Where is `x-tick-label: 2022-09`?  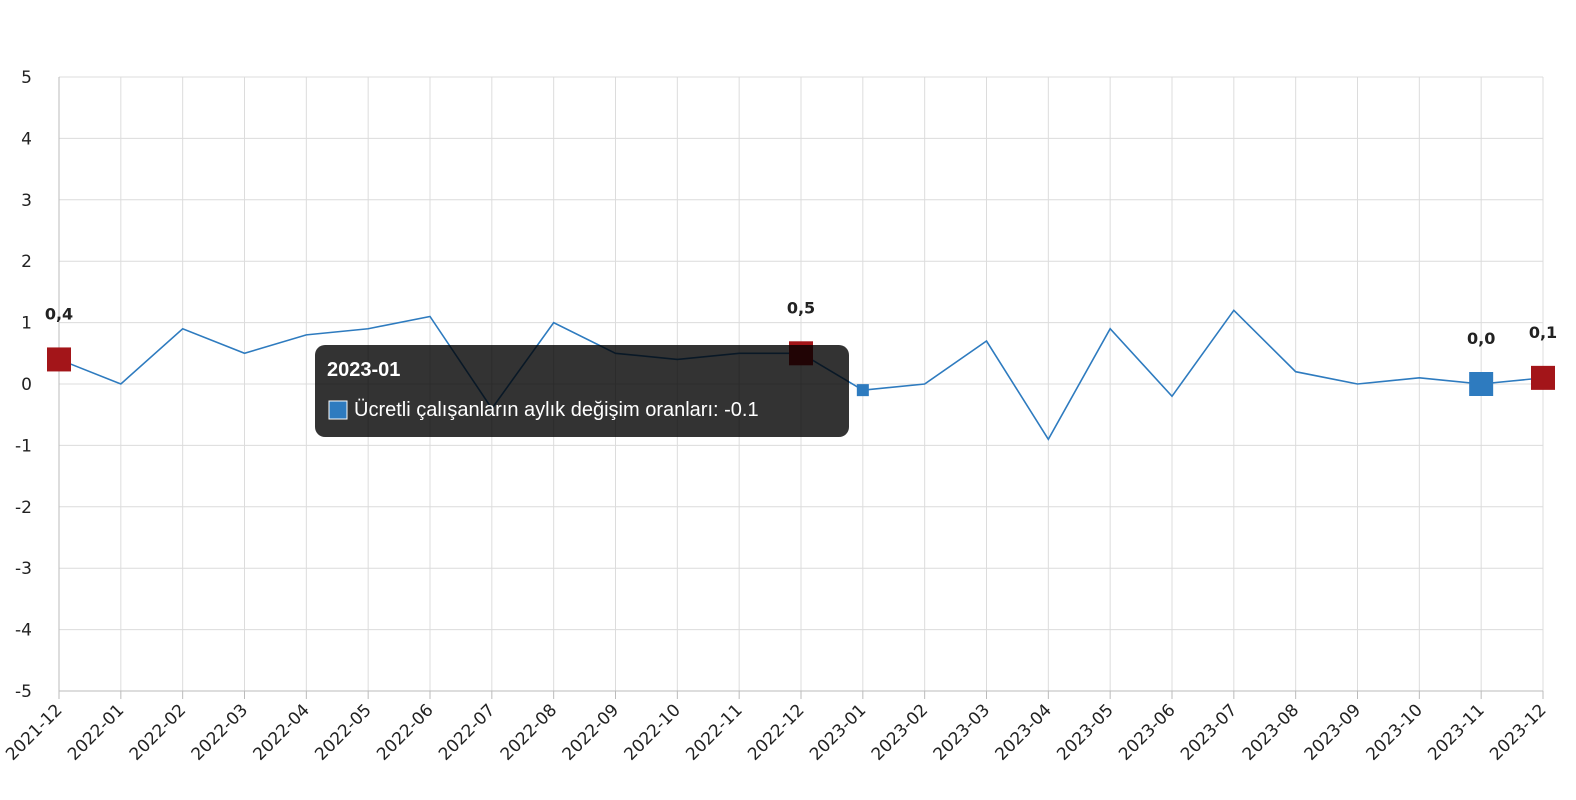 x-tick-label: 2022-09 is located at coordinates (591, 732).